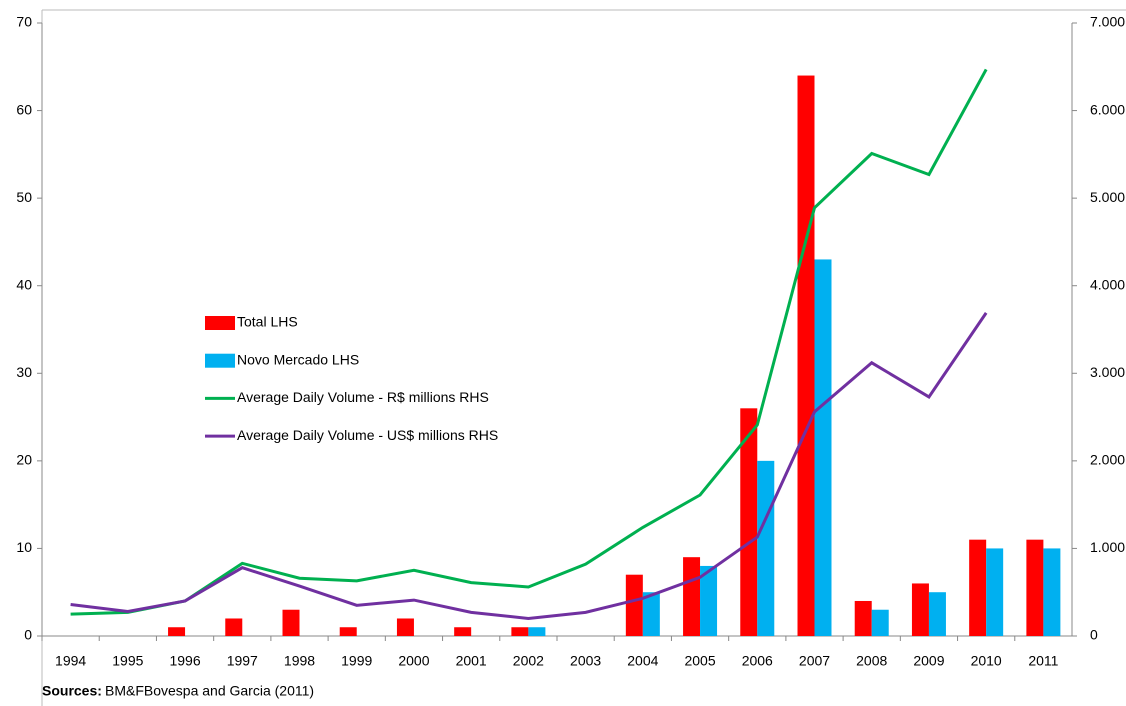 The width and height of the screenshot is (1126, 706). I want to click on legend-label: Average Daily Volume - R$ millions RHS, so click(363, 397).